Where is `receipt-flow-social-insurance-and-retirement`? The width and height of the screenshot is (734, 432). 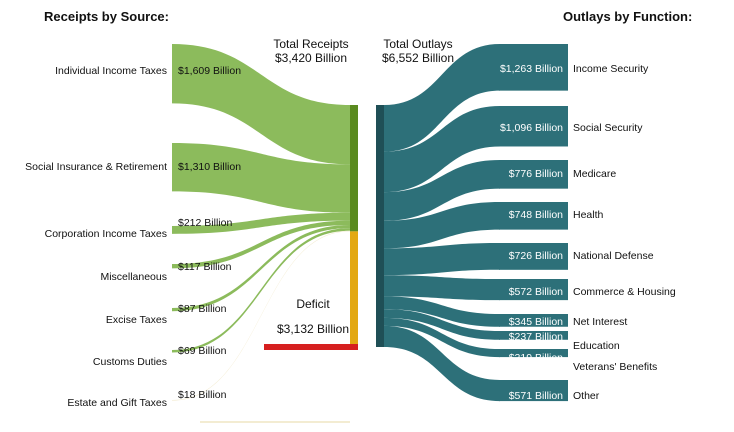 receipt-flow-social-insurance-and-retirement is located at coordinates (261, 178).